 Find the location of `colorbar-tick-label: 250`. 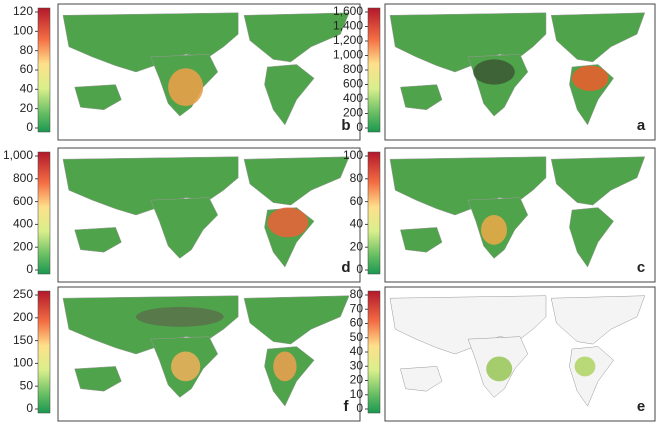

colorbar-tick-label: 250 is located at coordinates (23, 294).